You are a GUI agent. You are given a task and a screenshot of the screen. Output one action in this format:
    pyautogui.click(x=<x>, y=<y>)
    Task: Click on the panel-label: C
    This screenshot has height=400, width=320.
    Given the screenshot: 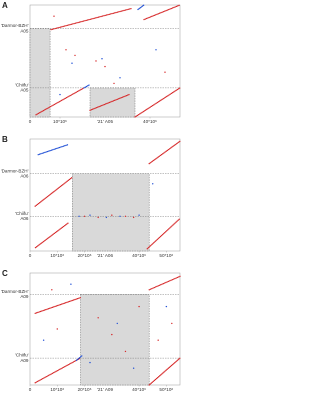 What is the action you would take?
    pyautogui.click(x=5, y=273)
    